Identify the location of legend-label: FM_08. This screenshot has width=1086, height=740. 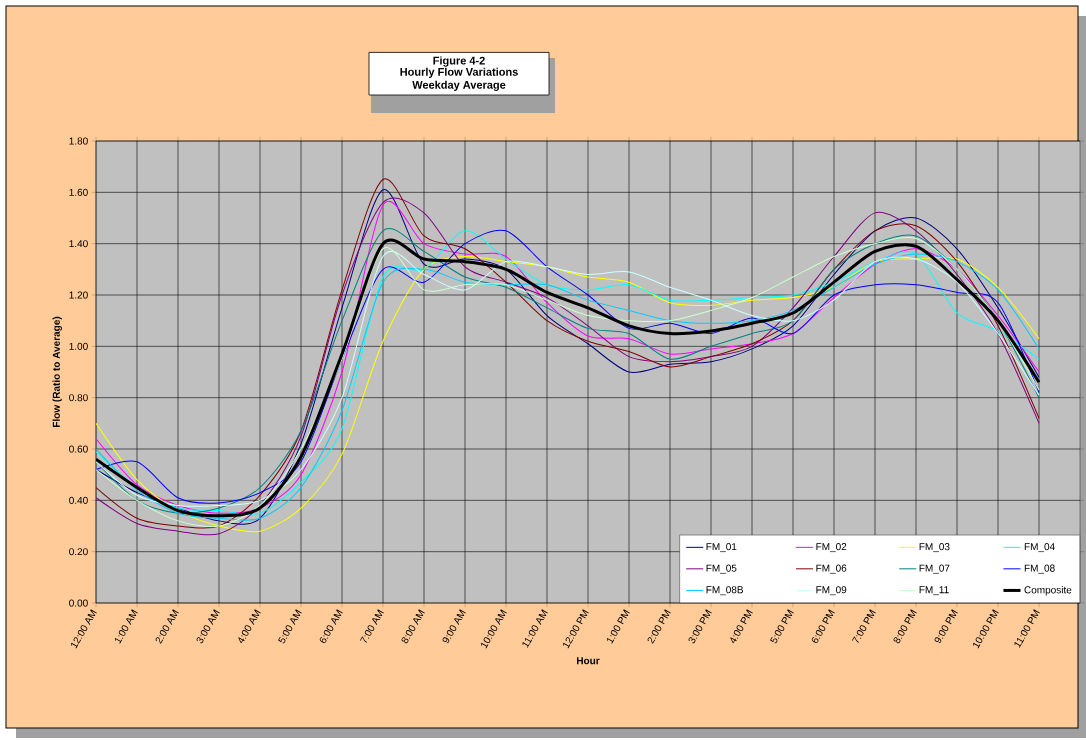
(1039, 569).